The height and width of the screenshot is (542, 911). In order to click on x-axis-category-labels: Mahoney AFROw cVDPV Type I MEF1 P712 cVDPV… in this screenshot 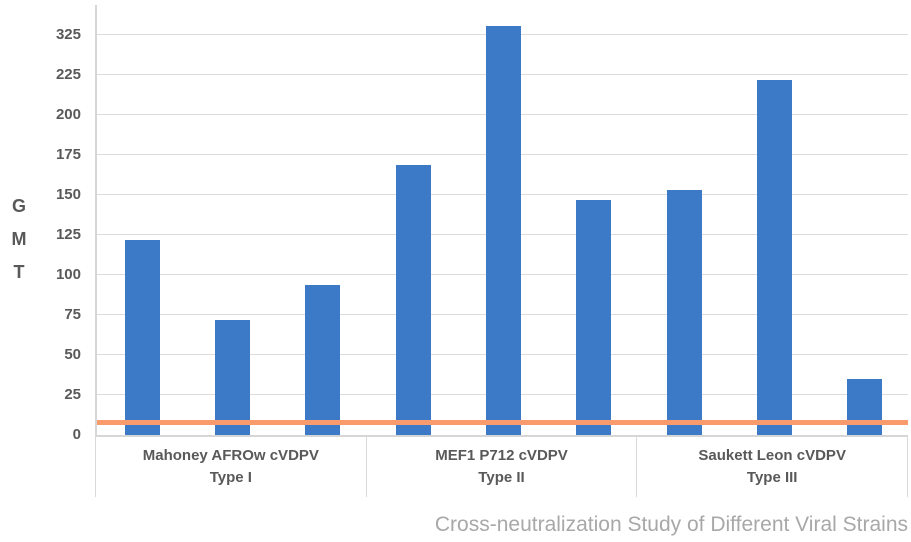, I will do `click(502, 467)`.